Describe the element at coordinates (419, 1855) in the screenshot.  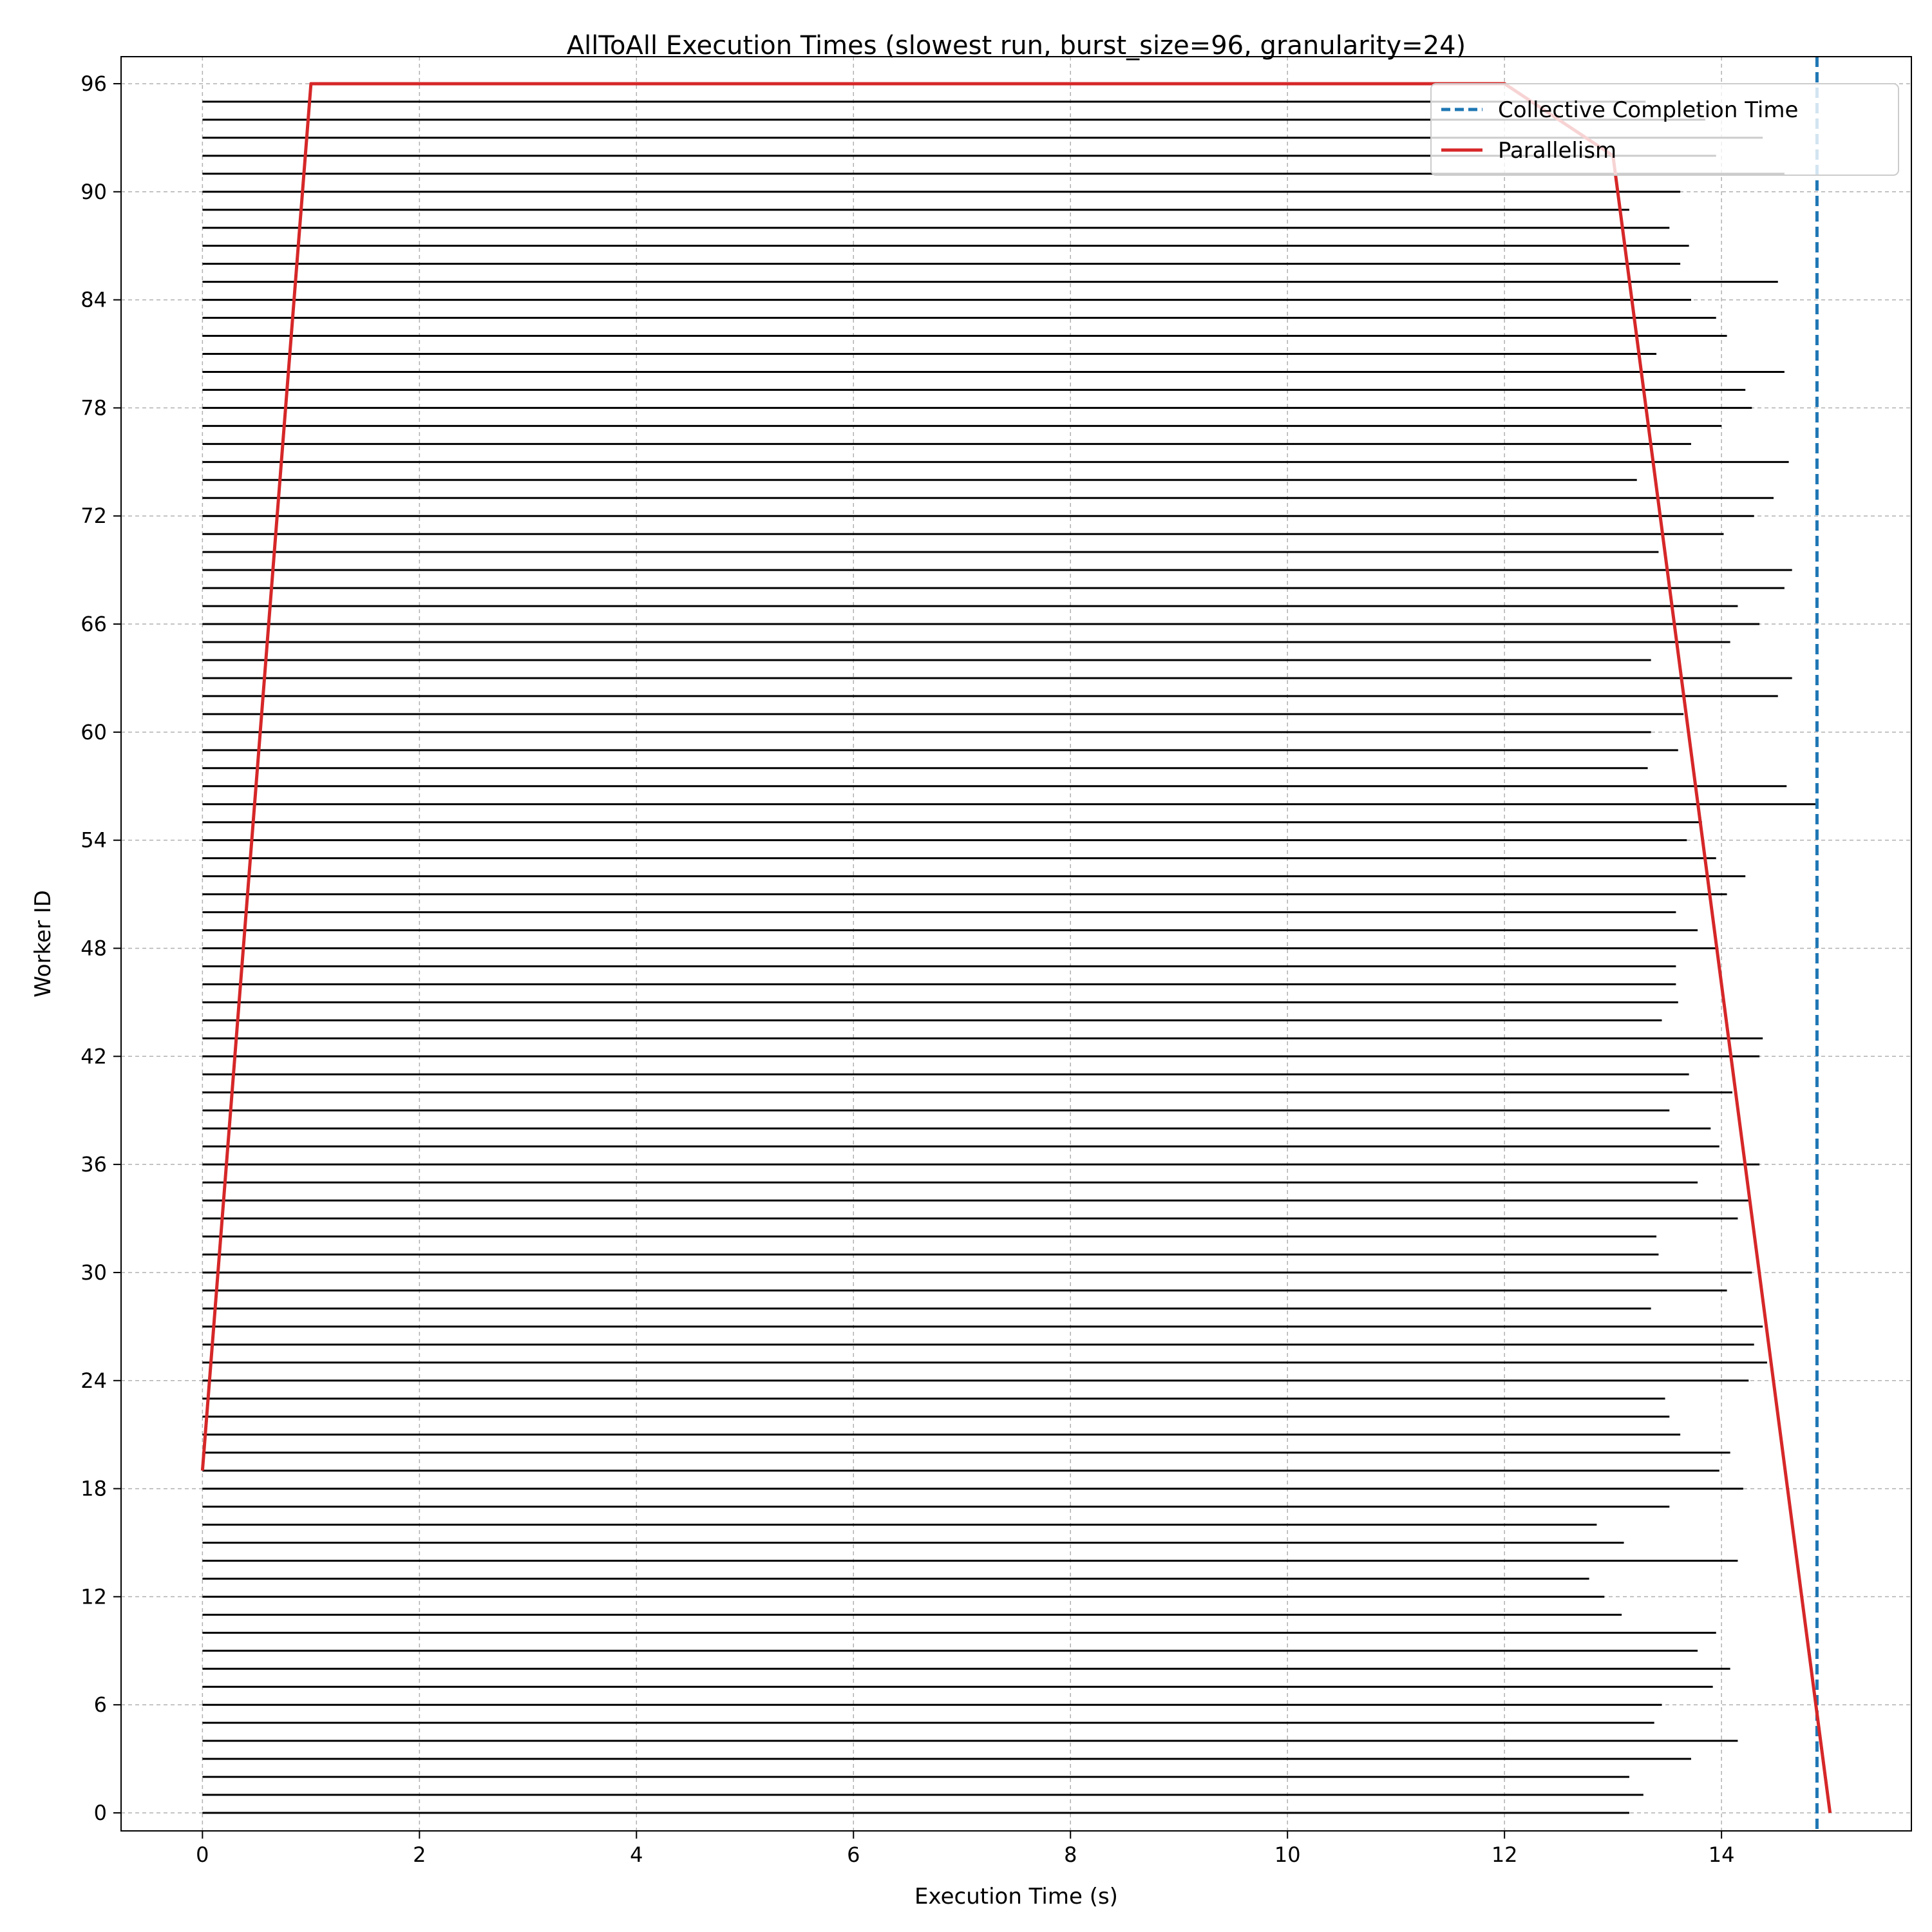
I see `x-tick-label: 2` at that location.